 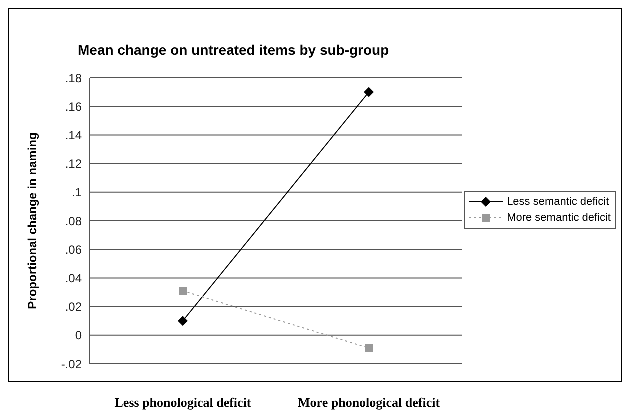 I want to click on y-tick-label: .18, so click(x=73, y=78).